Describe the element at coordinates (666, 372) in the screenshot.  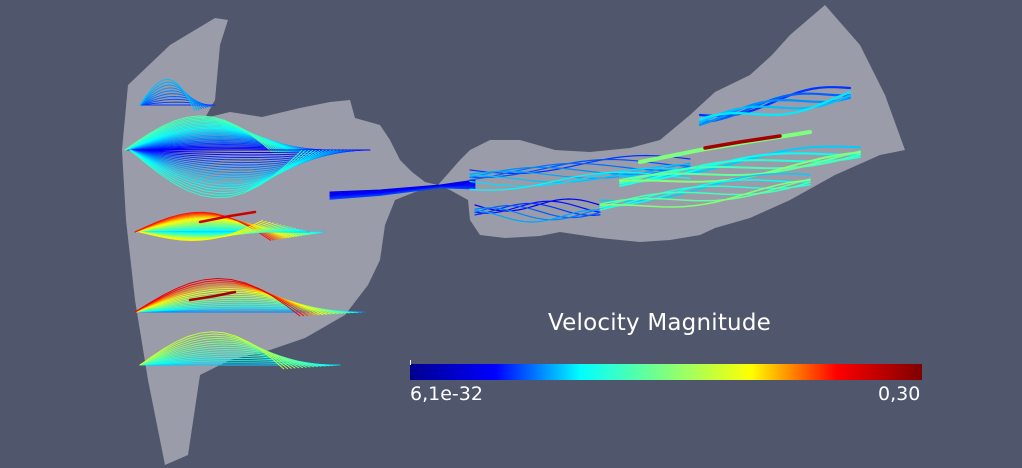
I see `colorbar` at that location.